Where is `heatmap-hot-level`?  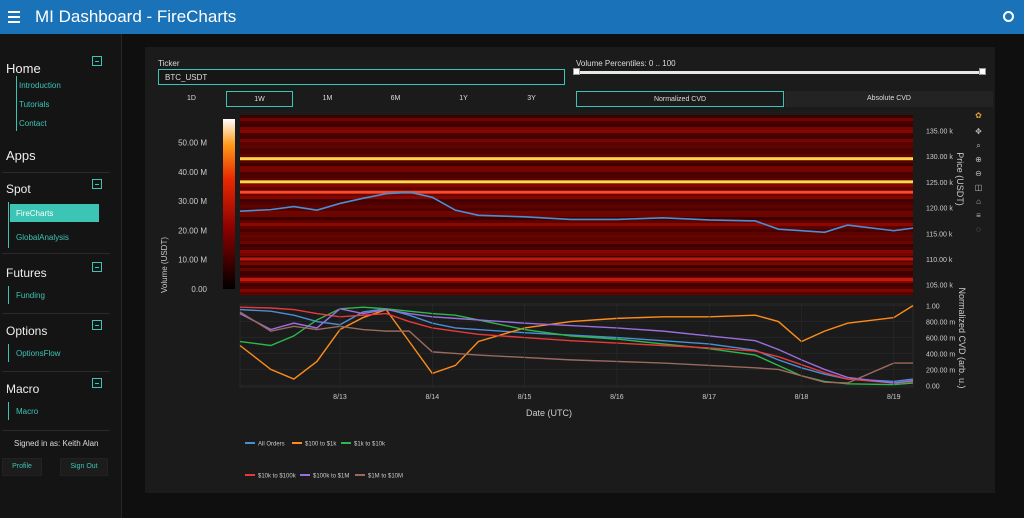 heatmap-hot-level is located at coordinates (576, 259).